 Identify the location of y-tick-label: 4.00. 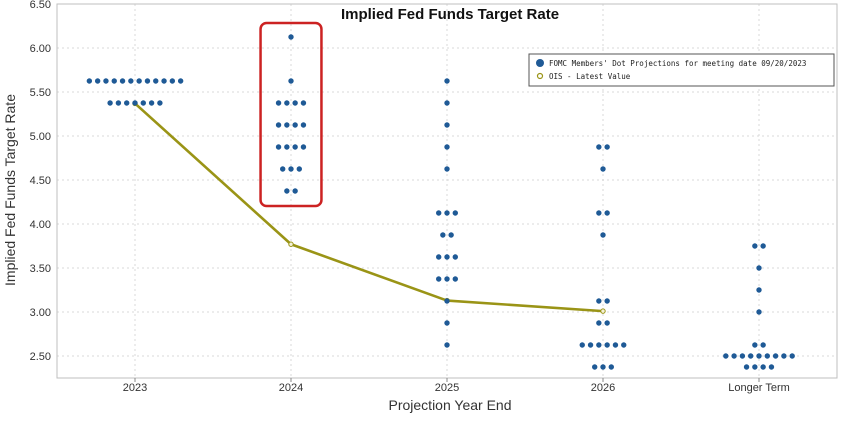
(40, 225).